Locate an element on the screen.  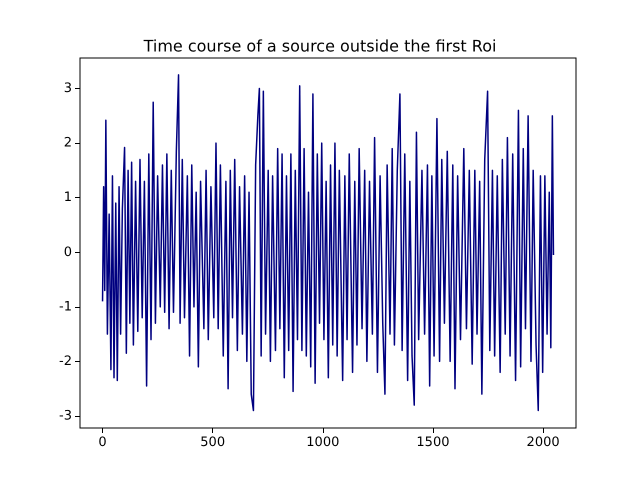
y-tick-label: -1 is located at coordinates (65, 306).